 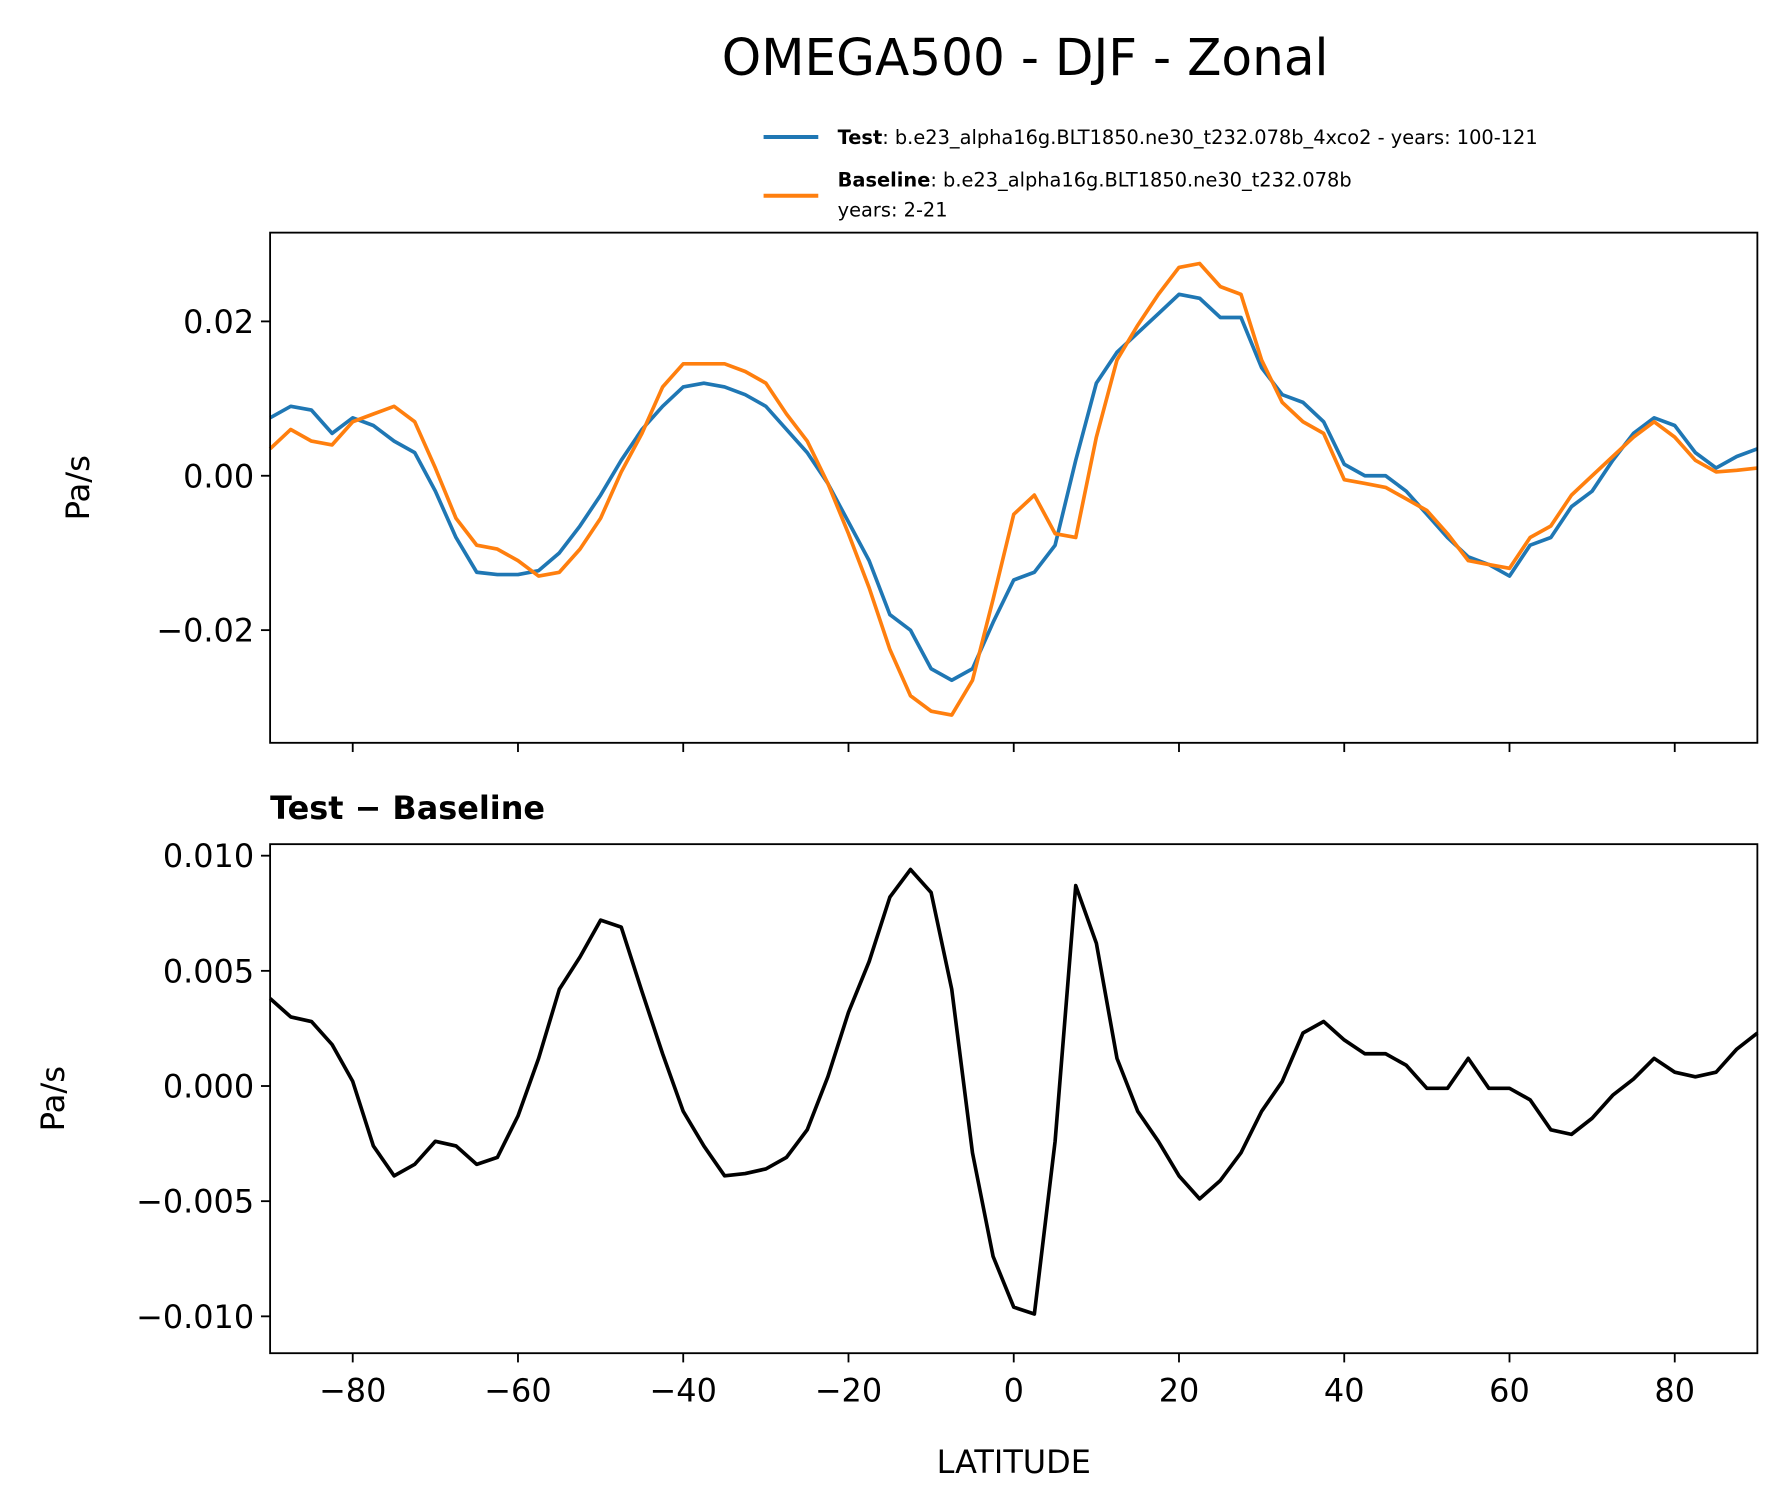 I want to click on chart-title: OMEGA500 - DJF - Zonal, so click(x=1025, y=57).